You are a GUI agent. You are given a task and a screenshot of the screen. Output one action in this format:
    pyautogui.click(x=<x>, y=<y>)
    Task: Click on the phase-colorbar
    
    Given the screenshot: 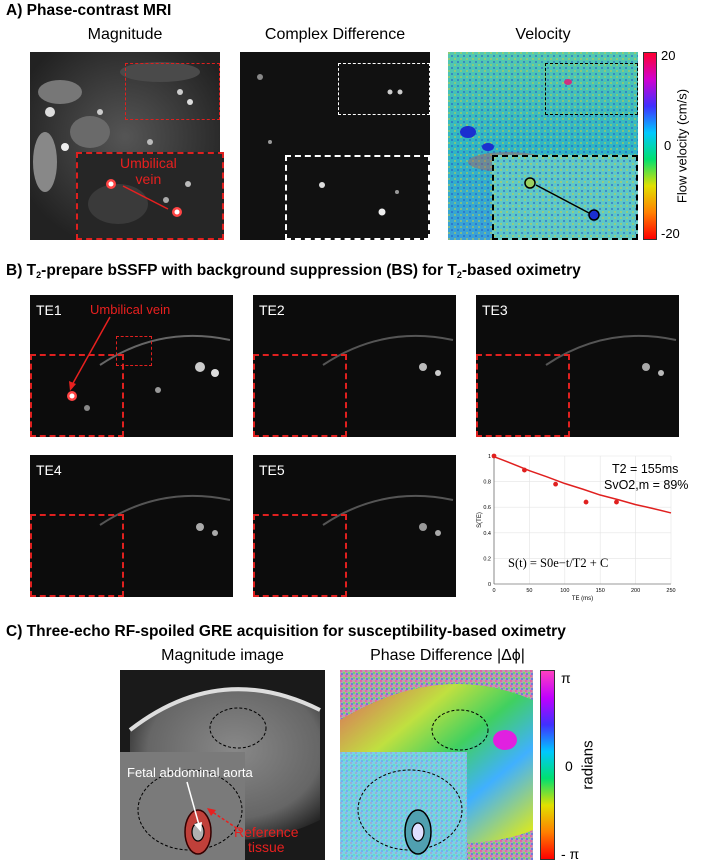 What is the action you would take?
    pyautogui.click(x=547, y=765)
    